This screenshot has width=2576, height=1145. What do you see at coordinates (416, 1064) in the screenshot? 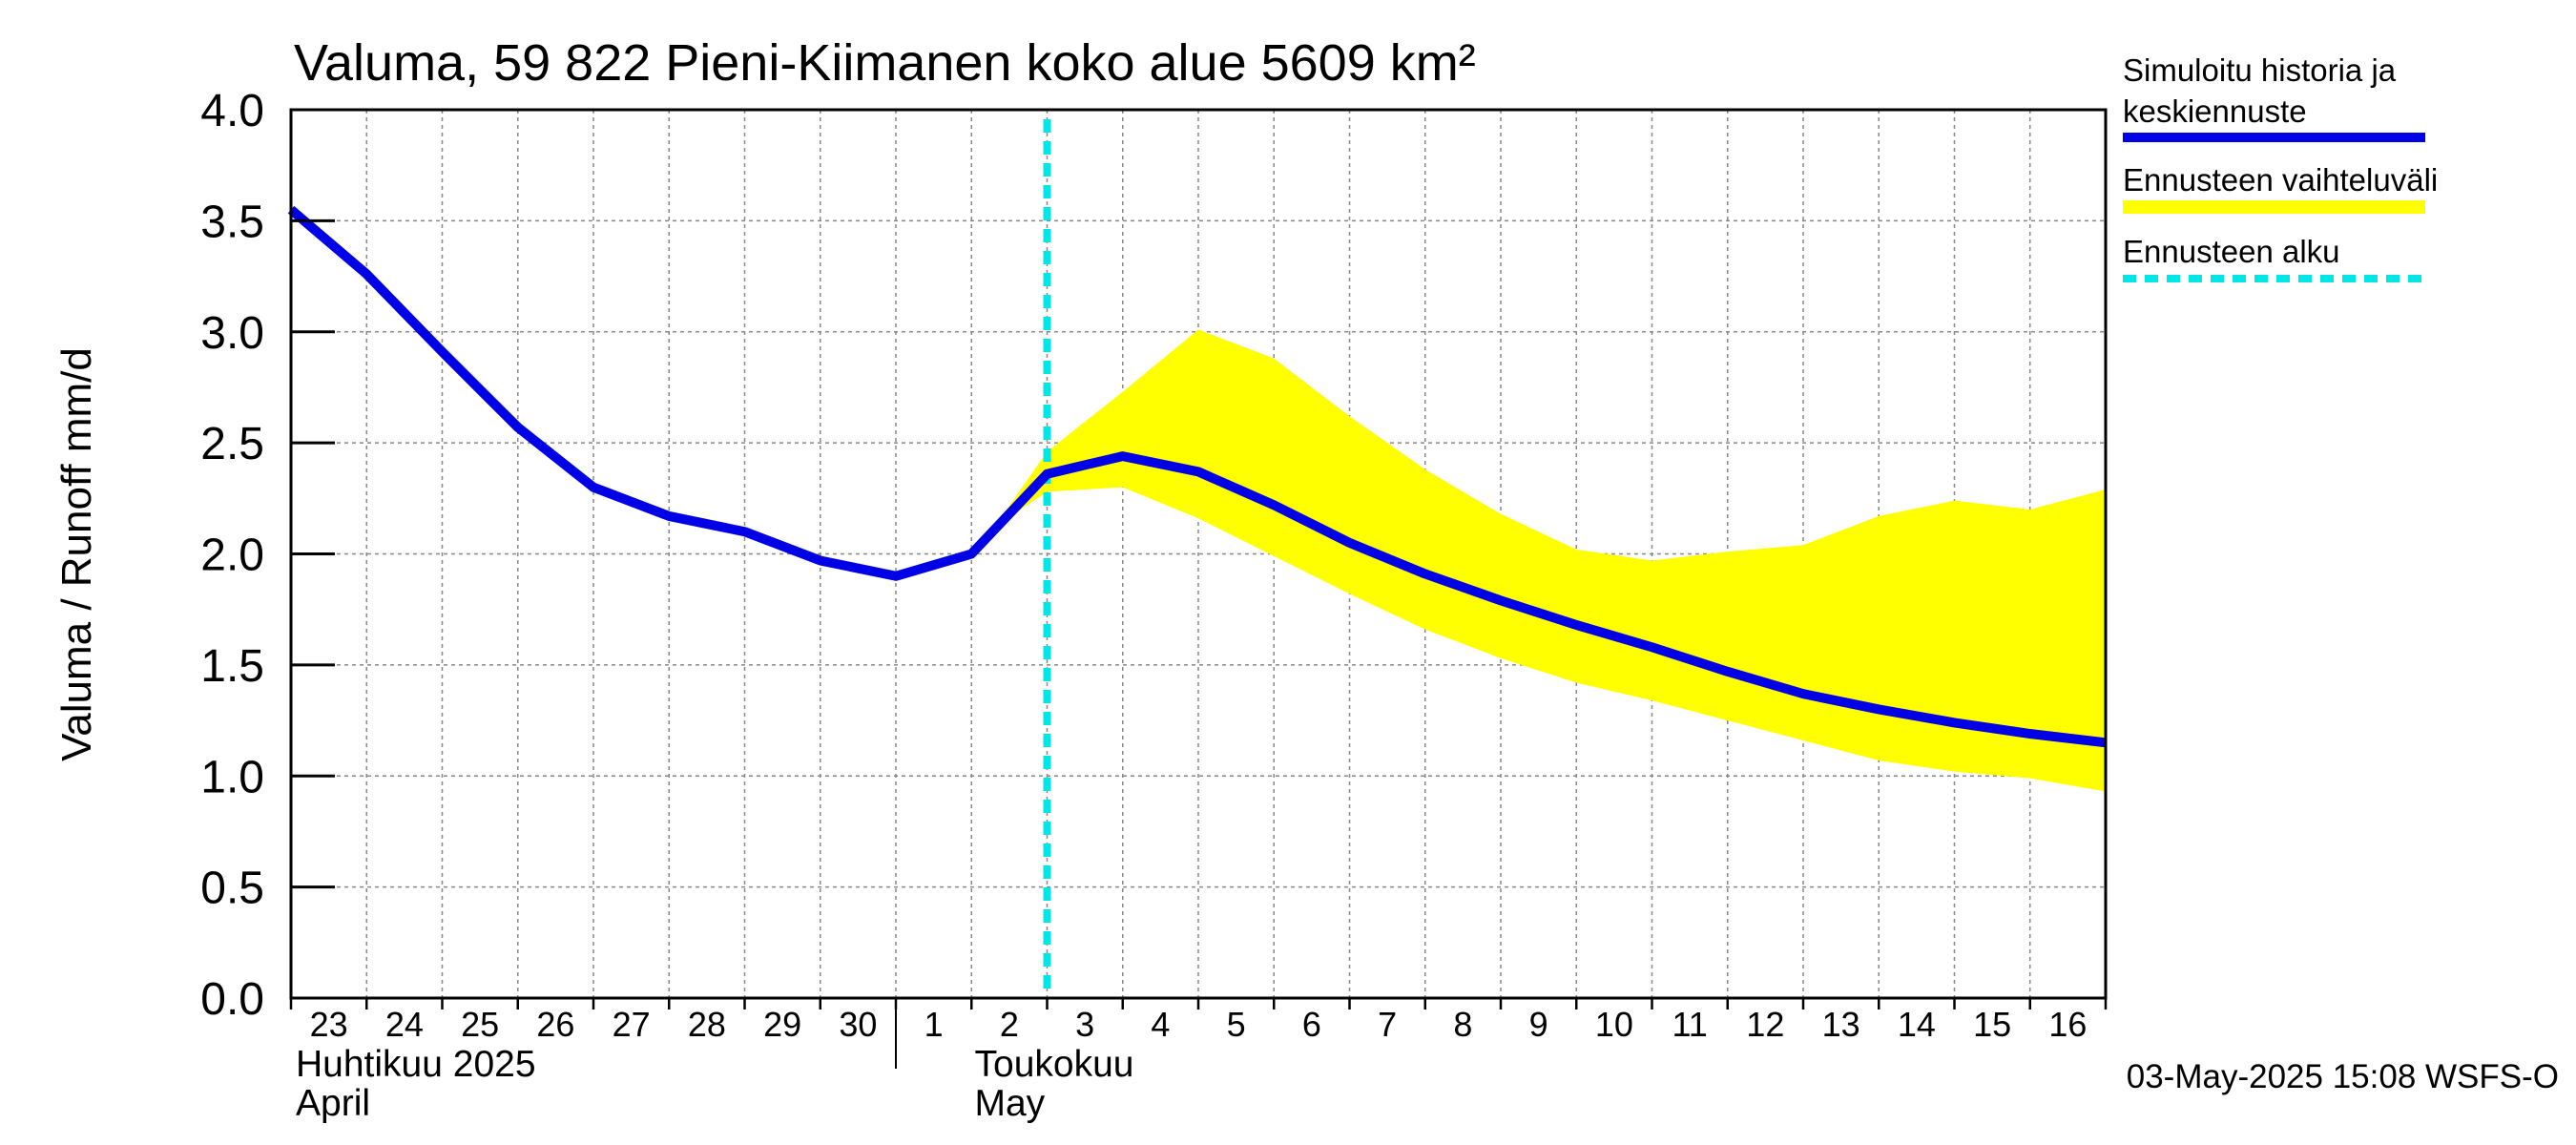
I see `month-label-fi: Huhtikuu 2025` at bounding box center [416, 1064].